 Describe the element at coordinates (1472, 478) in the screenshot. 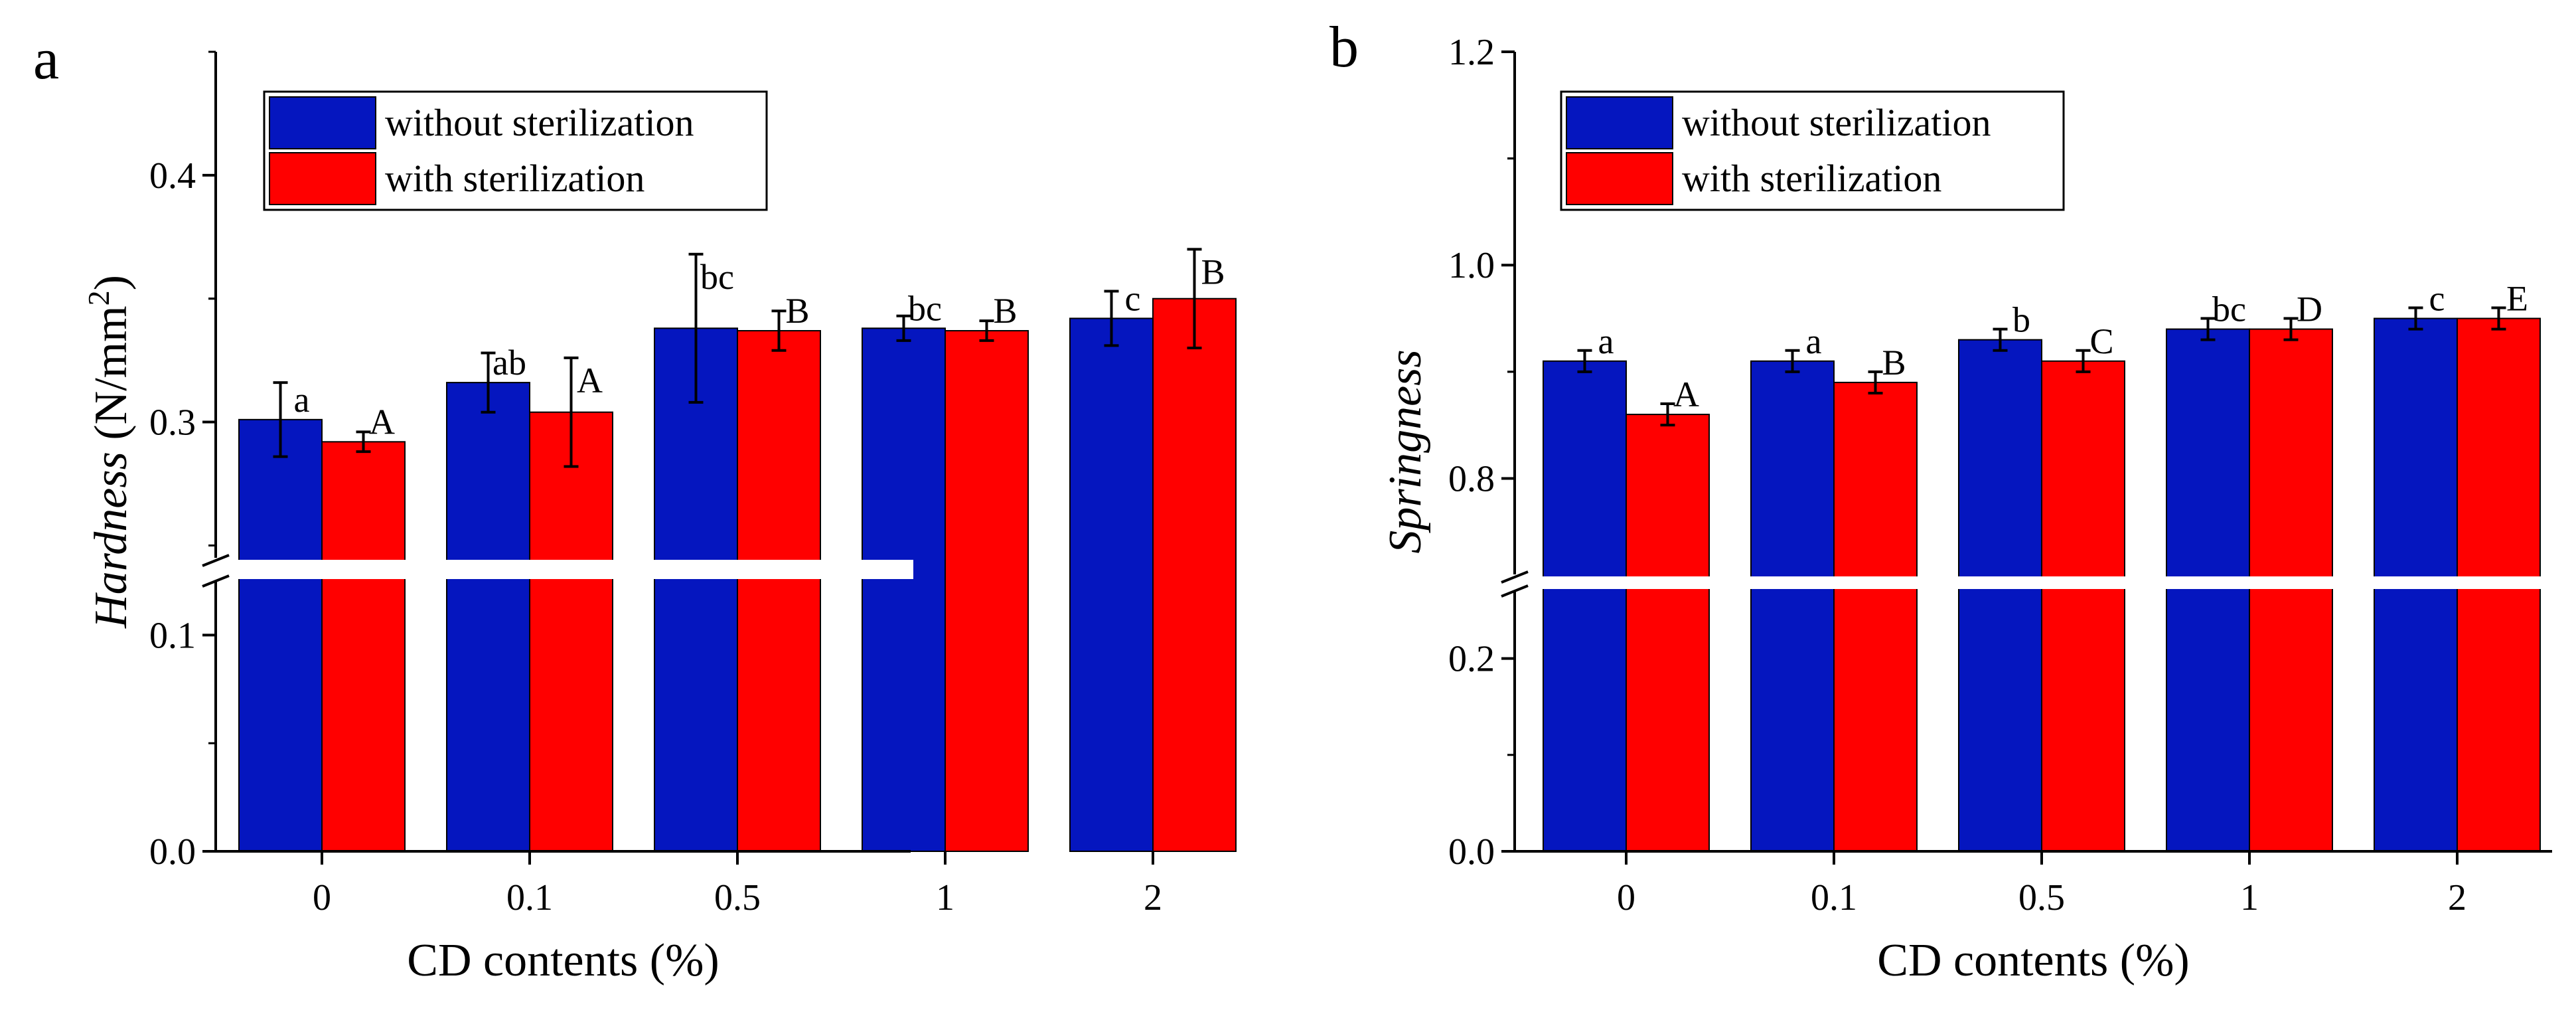

I see `y-tick-label: 0.8` at that location.